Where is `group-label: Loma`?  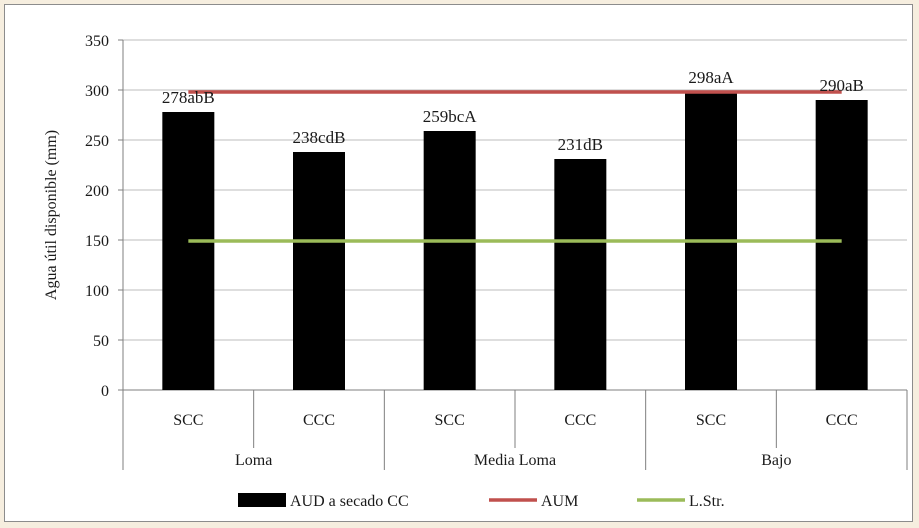
group-label: Loma is located at coordinates (253, 460).